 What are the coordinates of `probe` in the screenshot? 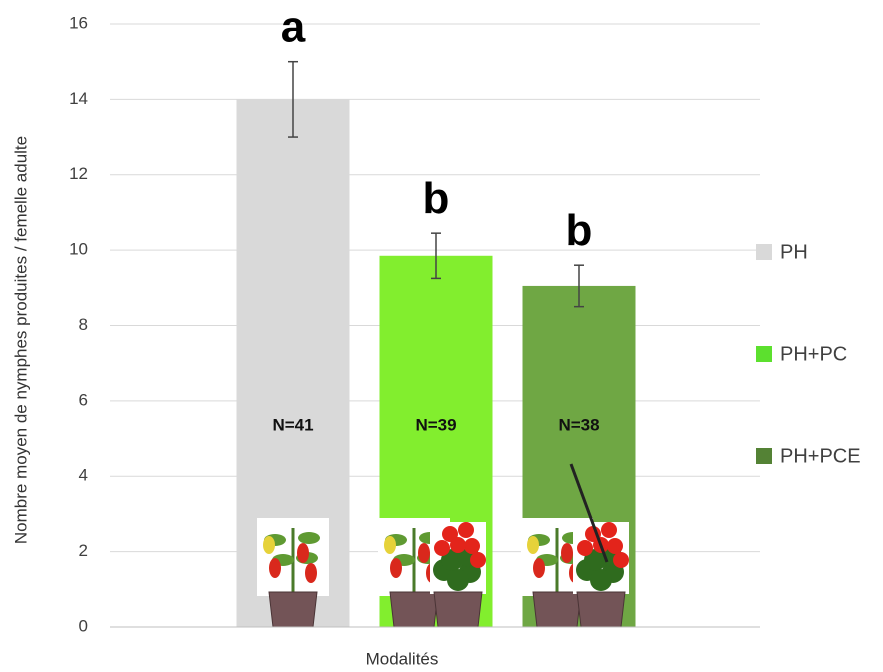 It's located at (589, 513).